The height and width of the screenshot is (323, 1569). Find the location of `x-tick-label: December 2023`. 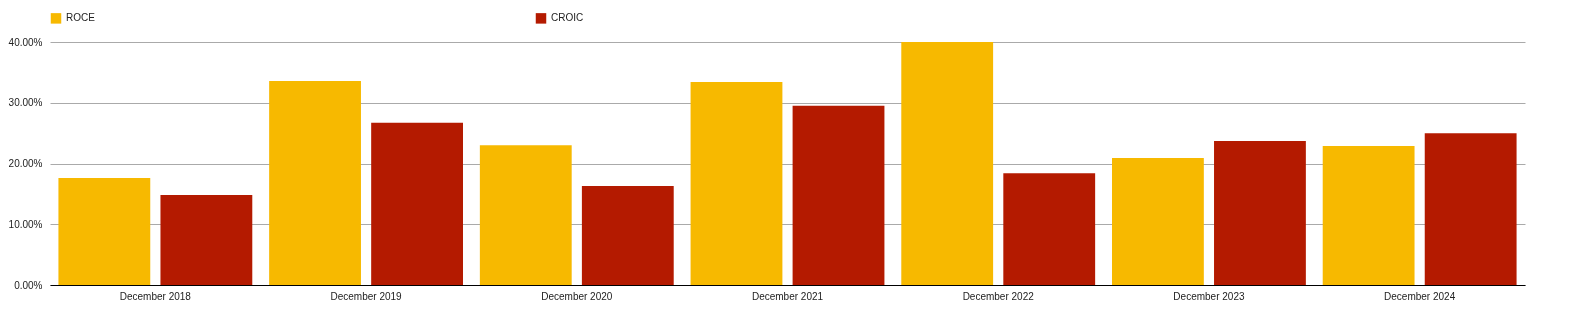

x-tick-label: December 2023 is located at coordinates (1209, 296).